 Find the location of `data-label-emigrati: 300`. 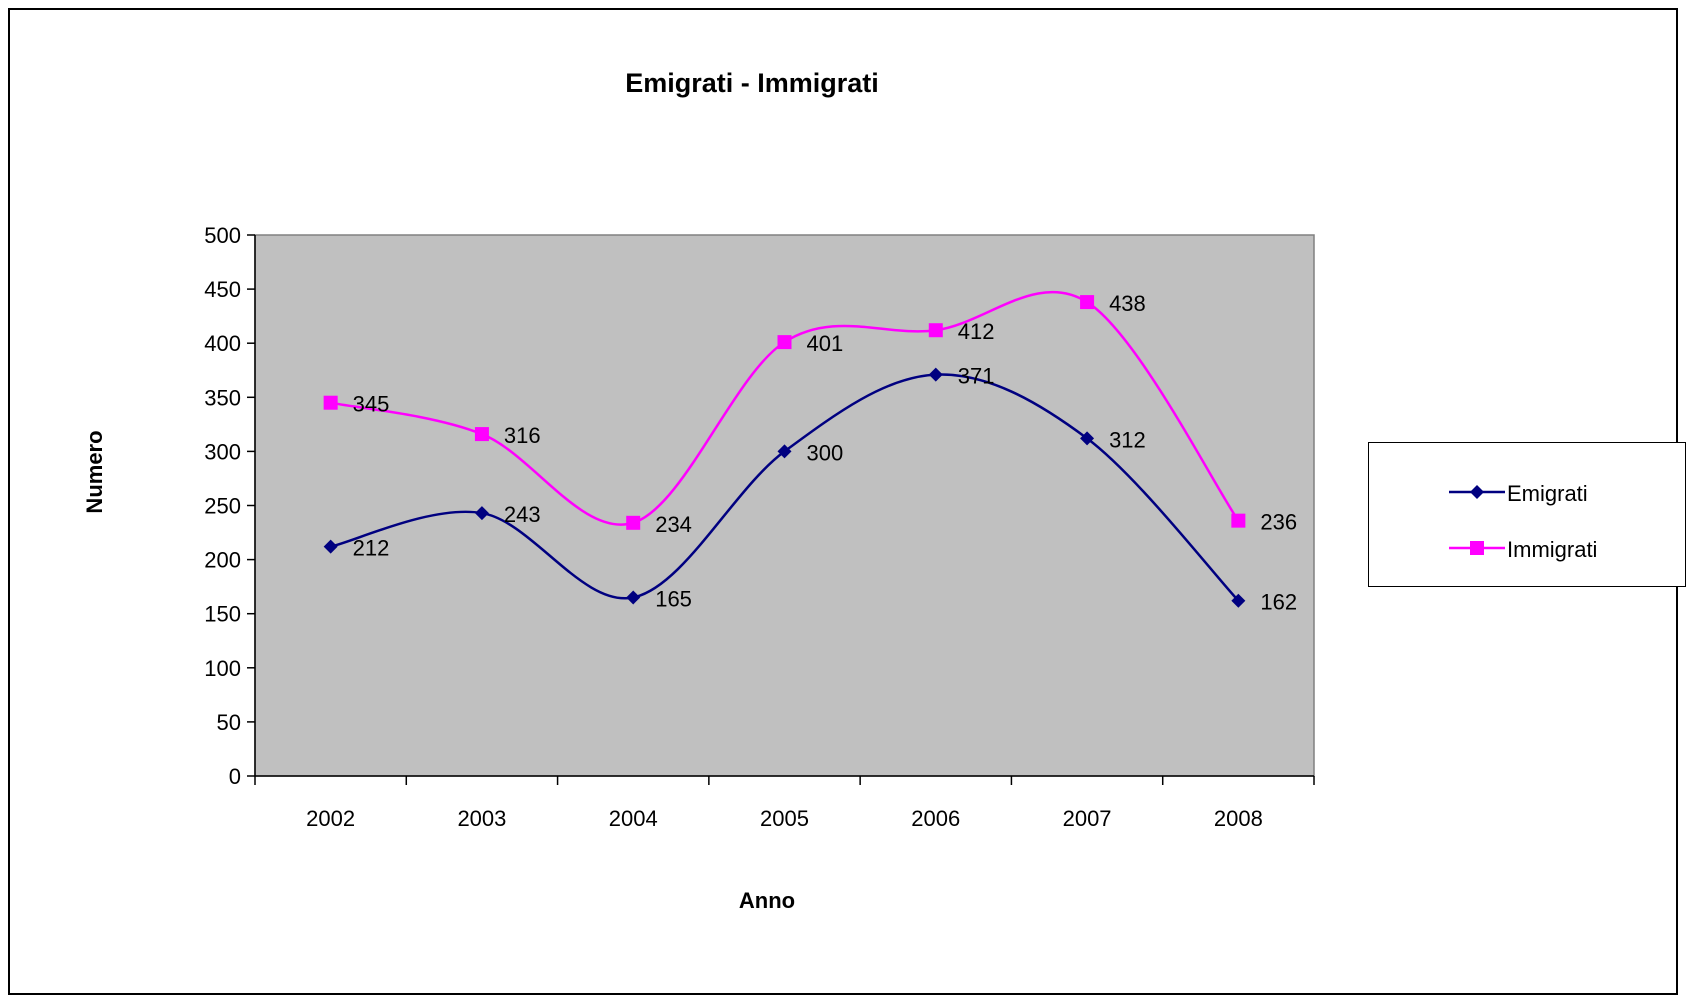

data-label-emigrati: 300 is located at coordinates (825, 452).